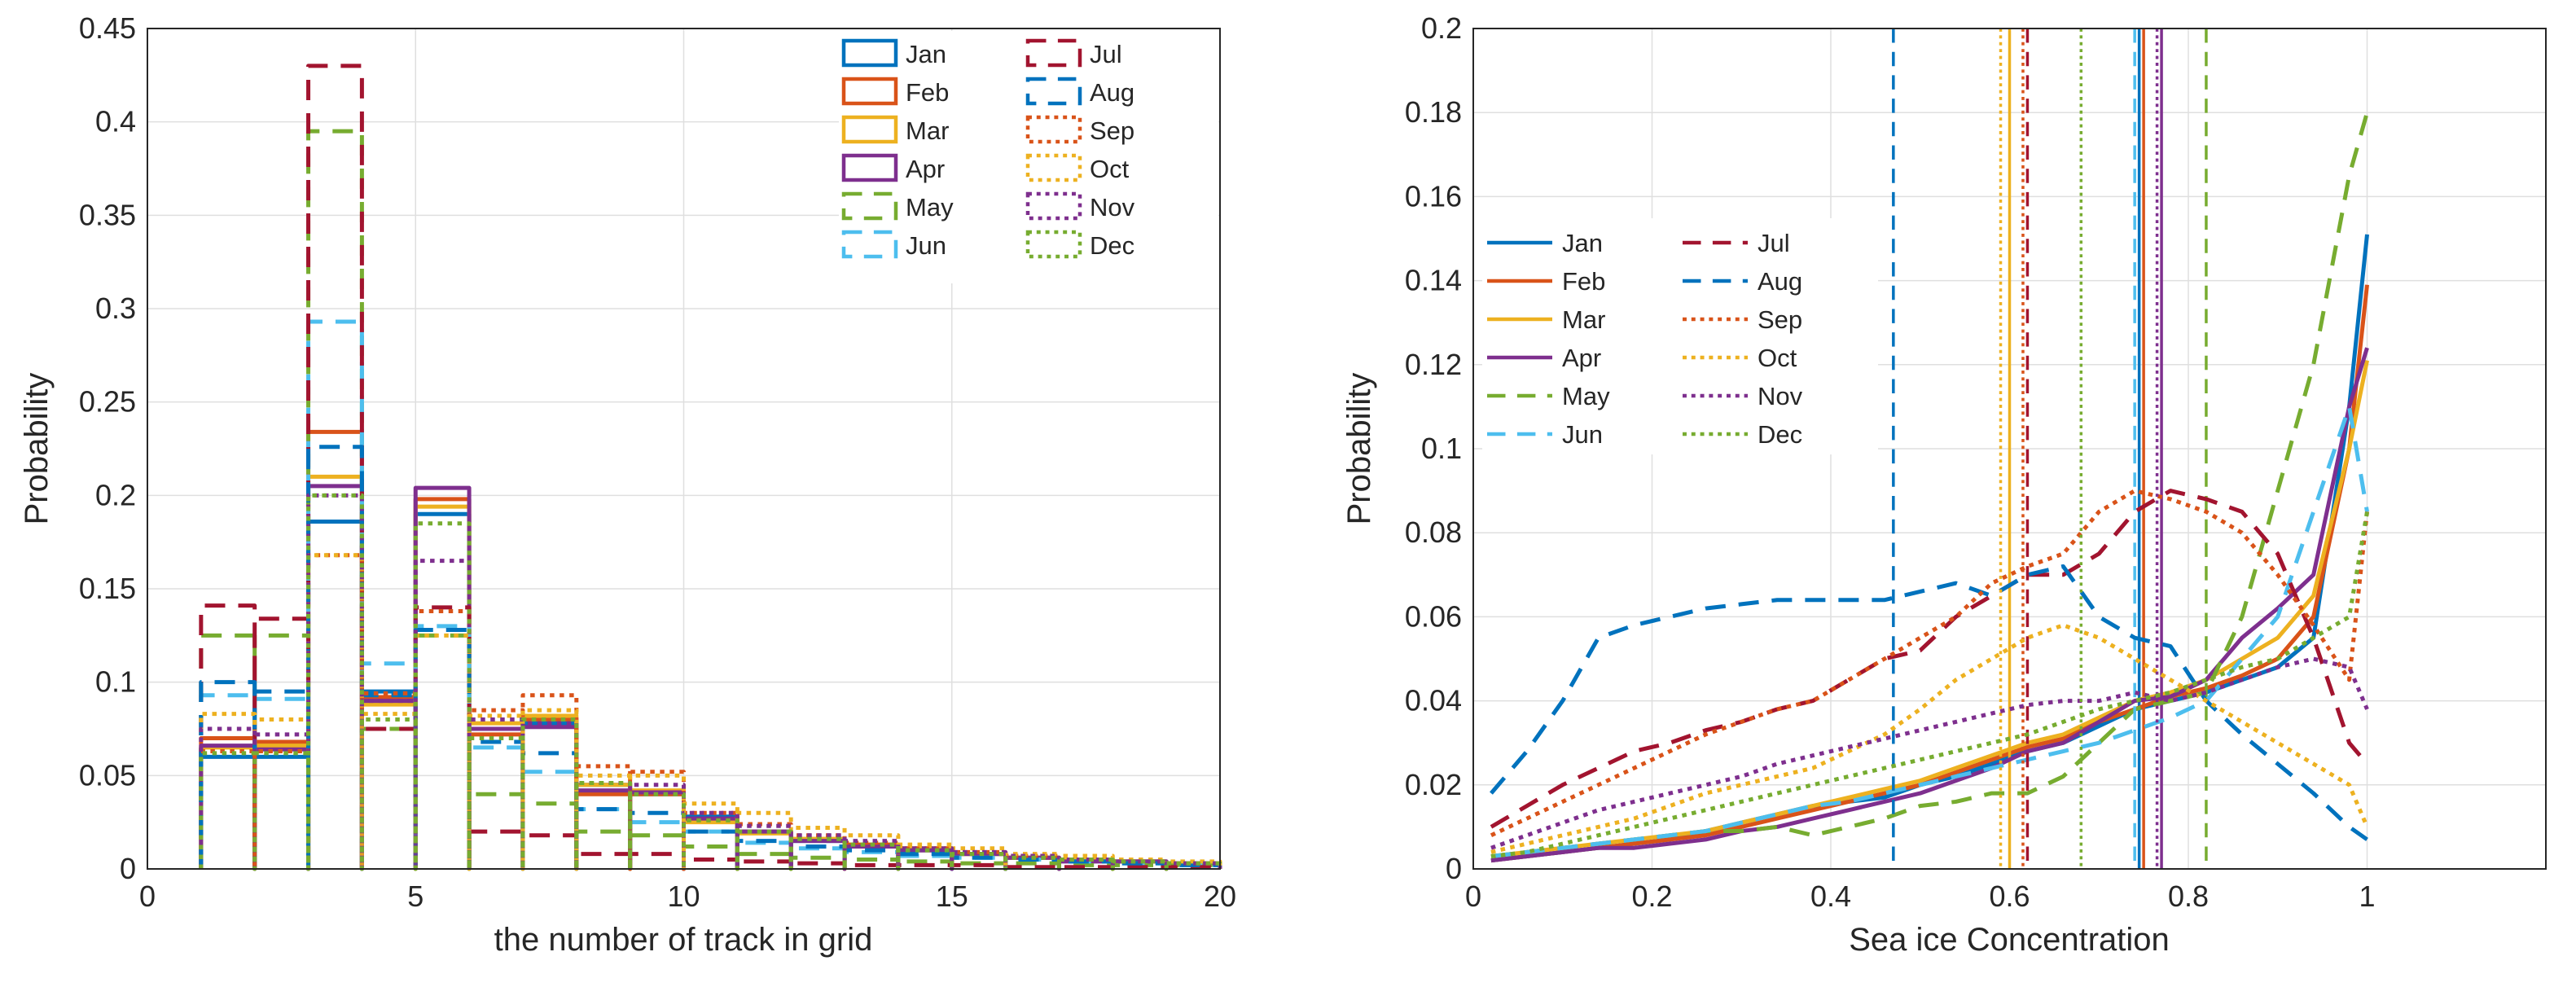  What do you see at coordinates (1359, 449) in the screenshot?
I see `right-y-axis-label: Probability` at bounding box center [1359, 449].